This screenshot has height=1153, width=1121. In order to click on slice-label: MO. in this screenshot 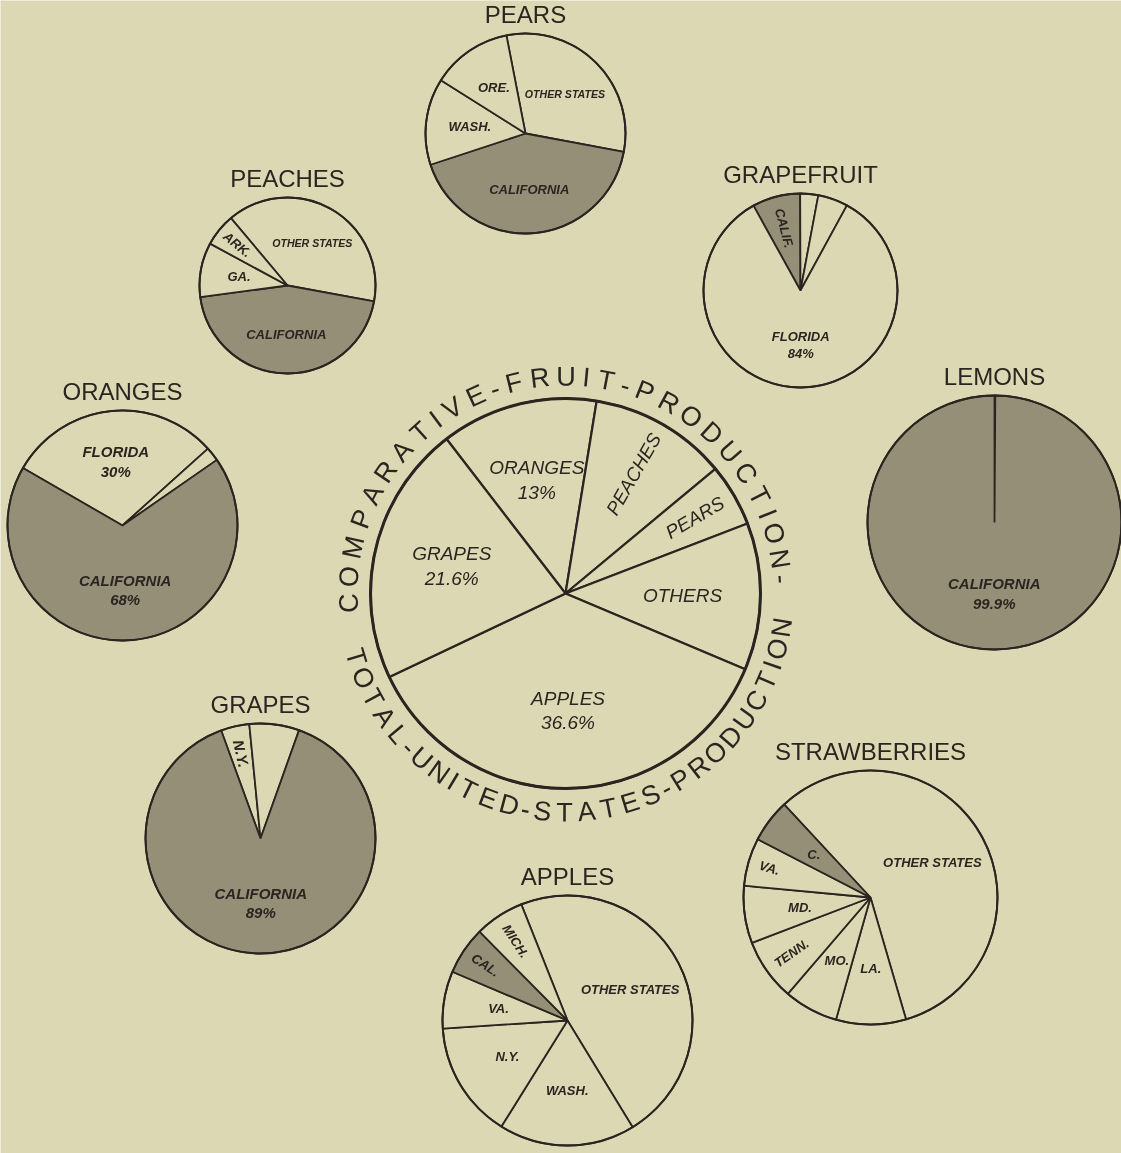, I will do `click(837, 960)`.